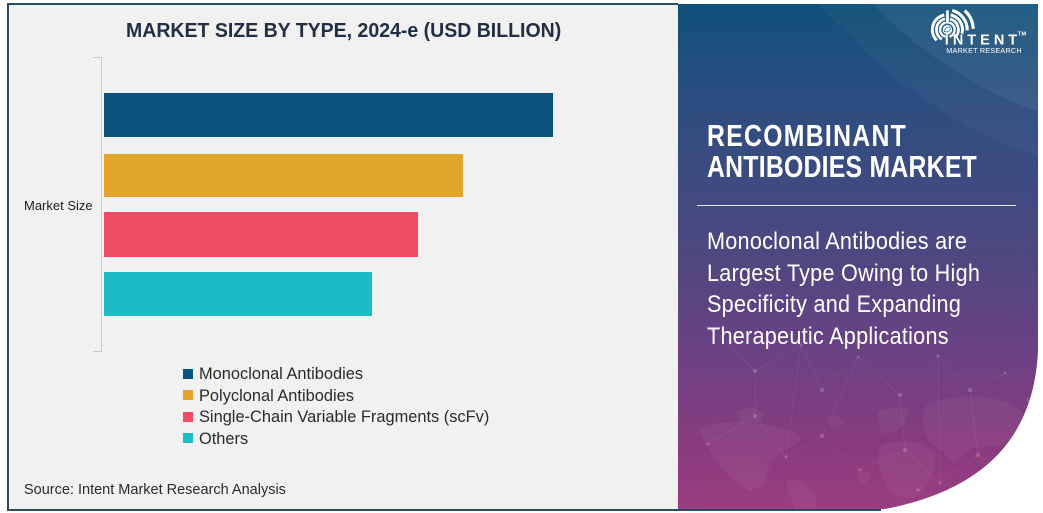  I want to click on svg-text: TM, so click(1022, 34).